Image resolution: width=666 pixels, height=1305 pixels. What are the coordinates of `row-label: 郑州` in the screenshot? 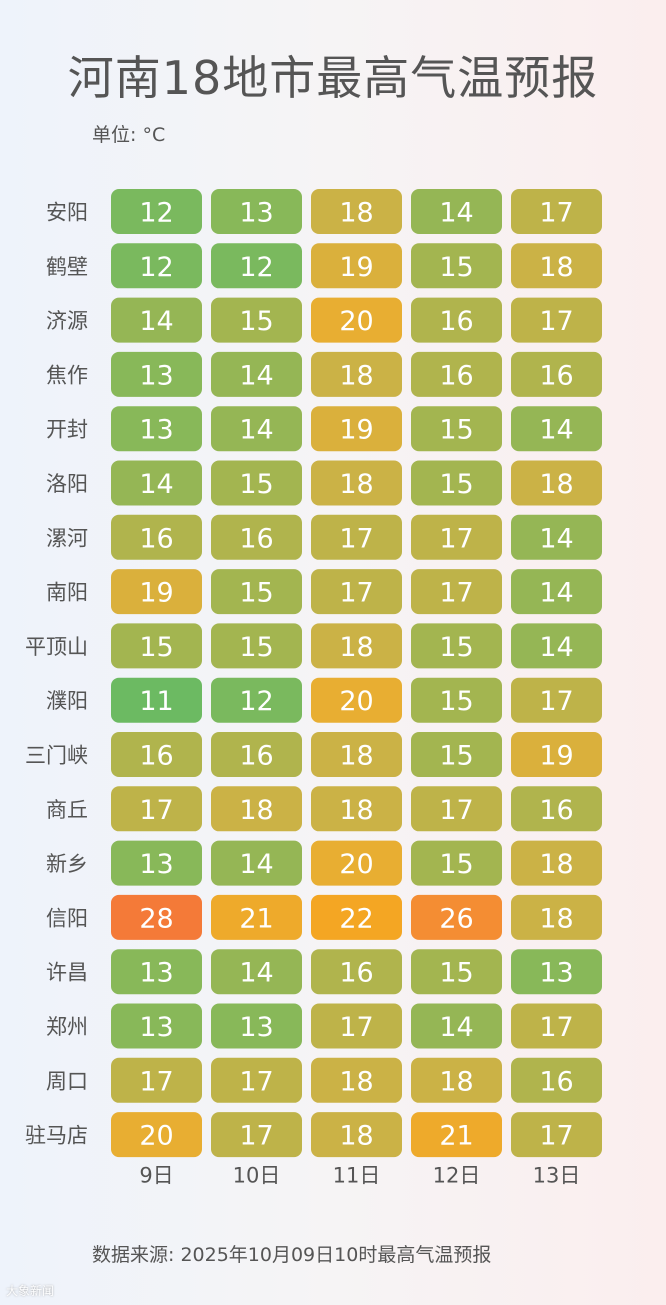 It's located at (67, 1027).